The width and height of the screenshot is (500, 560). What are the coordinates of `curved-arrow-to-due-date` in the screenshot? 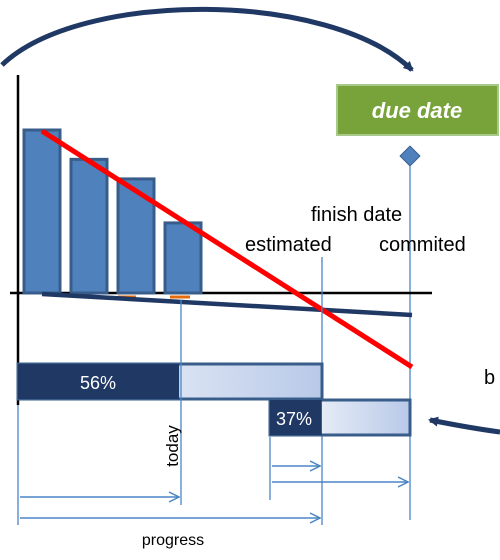 It's located at (207, 39).